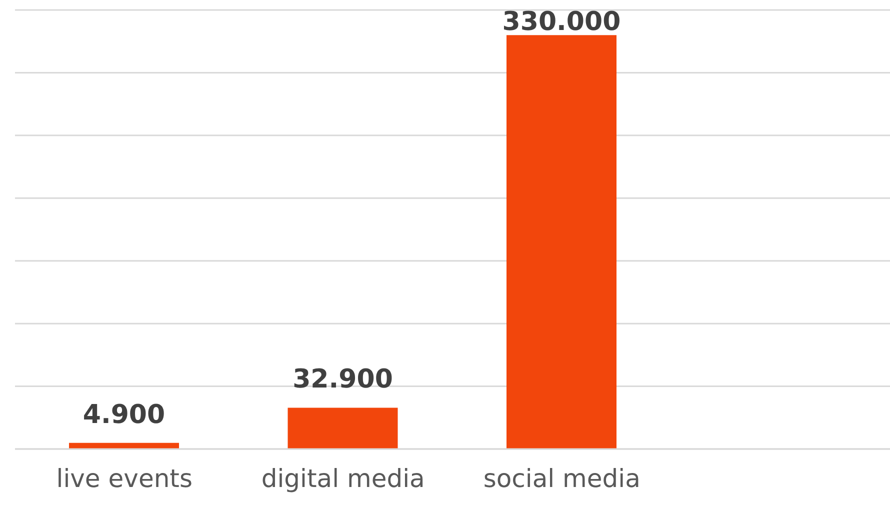 The height and width of the screenshot is (506, 890). I want to click on data-label: 330.000, so click(561, 22).